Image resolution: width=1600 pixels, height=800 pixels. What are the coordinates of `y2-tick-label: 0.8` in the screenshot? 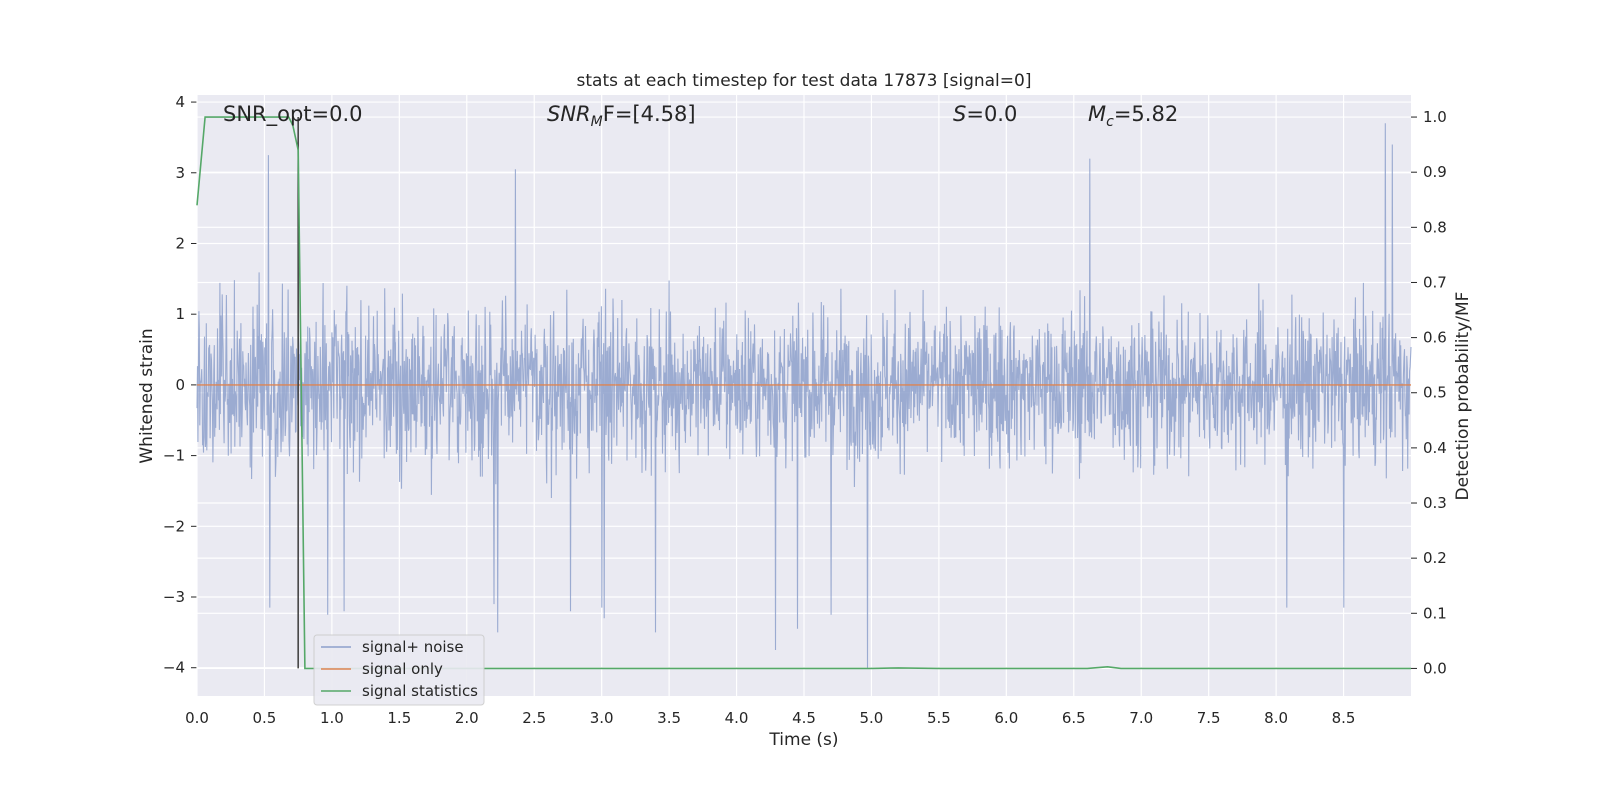 It's located at (1435, 227).